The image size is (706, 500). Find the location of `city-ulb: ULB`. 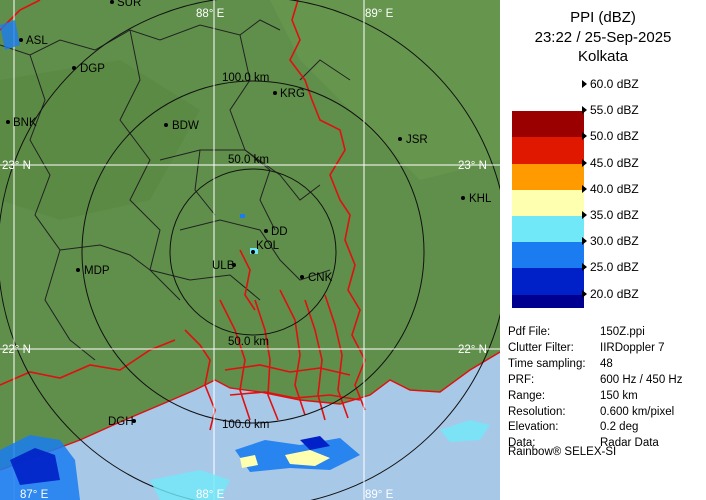

city-ulb: ULB is located at coordinates (224, 266).